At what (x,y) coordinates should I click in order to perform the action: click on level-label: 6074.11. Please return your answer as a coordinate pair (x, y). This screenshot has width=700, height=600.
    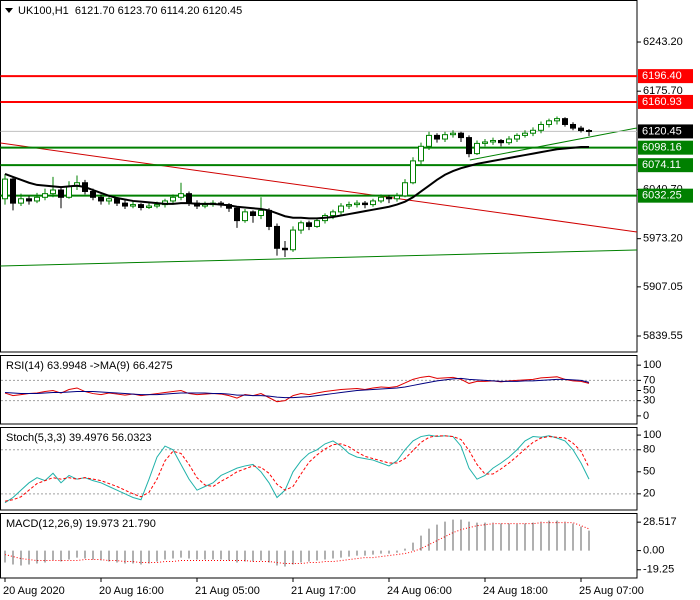
    Looking at the image, I should click on (661, 165).